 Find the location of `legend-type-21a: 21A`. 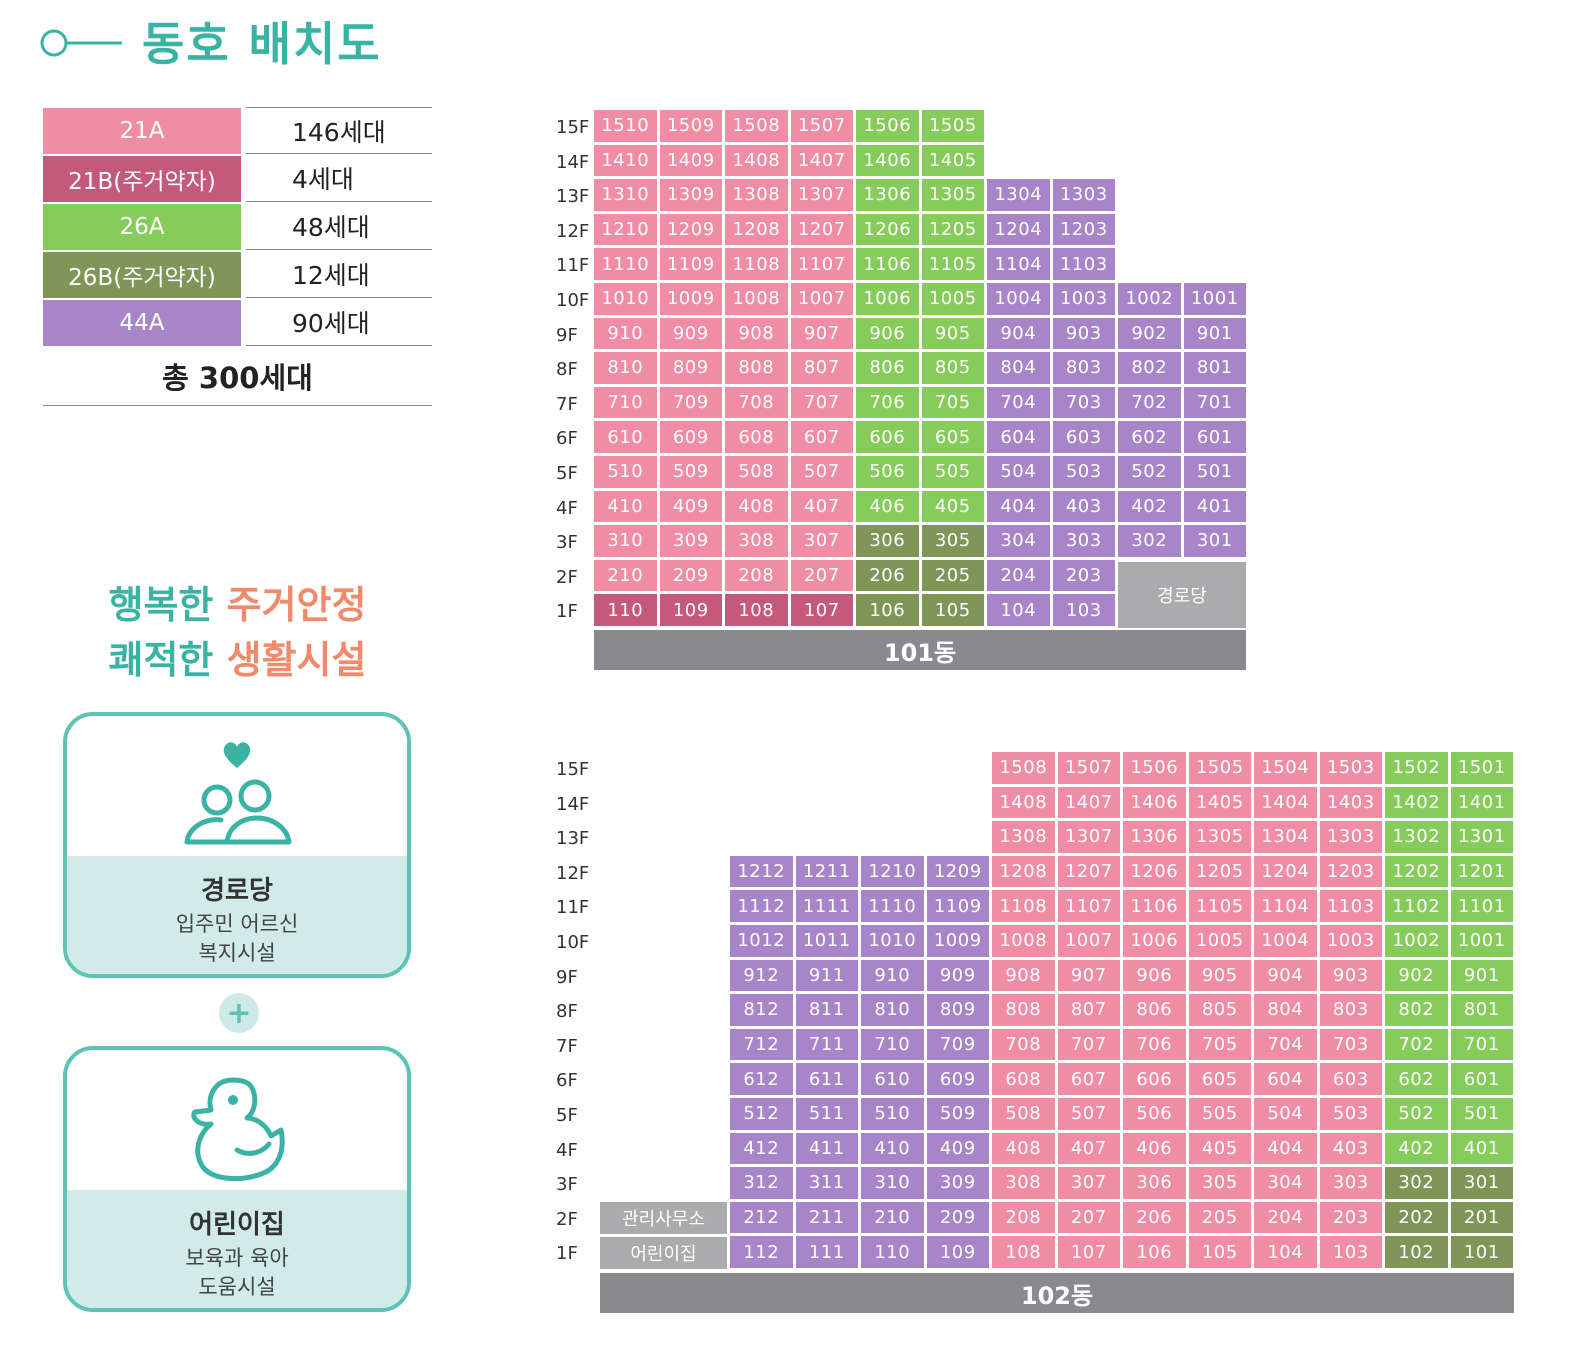

legend-type-21a: 21A is located at coordinates (142, 131).